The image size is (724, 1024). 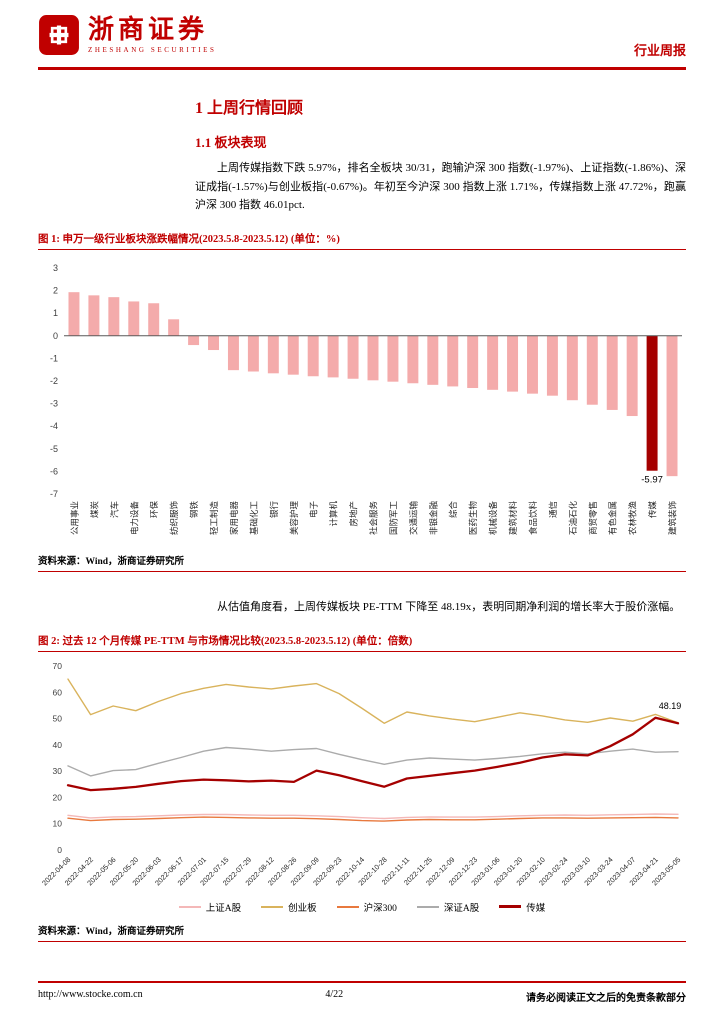 I want to click on svg-text: 3, so click(x=55, y=268).